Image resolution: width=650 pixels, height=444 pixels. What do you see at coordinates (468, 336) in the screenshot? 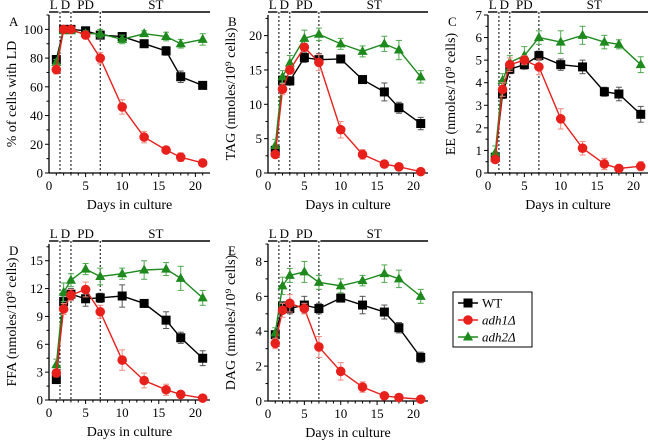
I see `legend-marker-triangle` at bounding box center [468, 336].